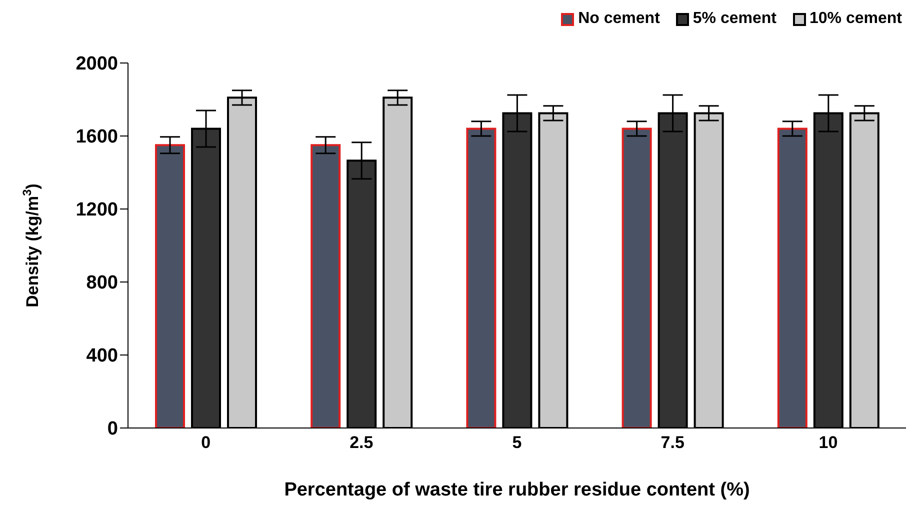 This screenshot has width=924, height=516. I want to click on legend-label: 5% cement, so click(734, 19).